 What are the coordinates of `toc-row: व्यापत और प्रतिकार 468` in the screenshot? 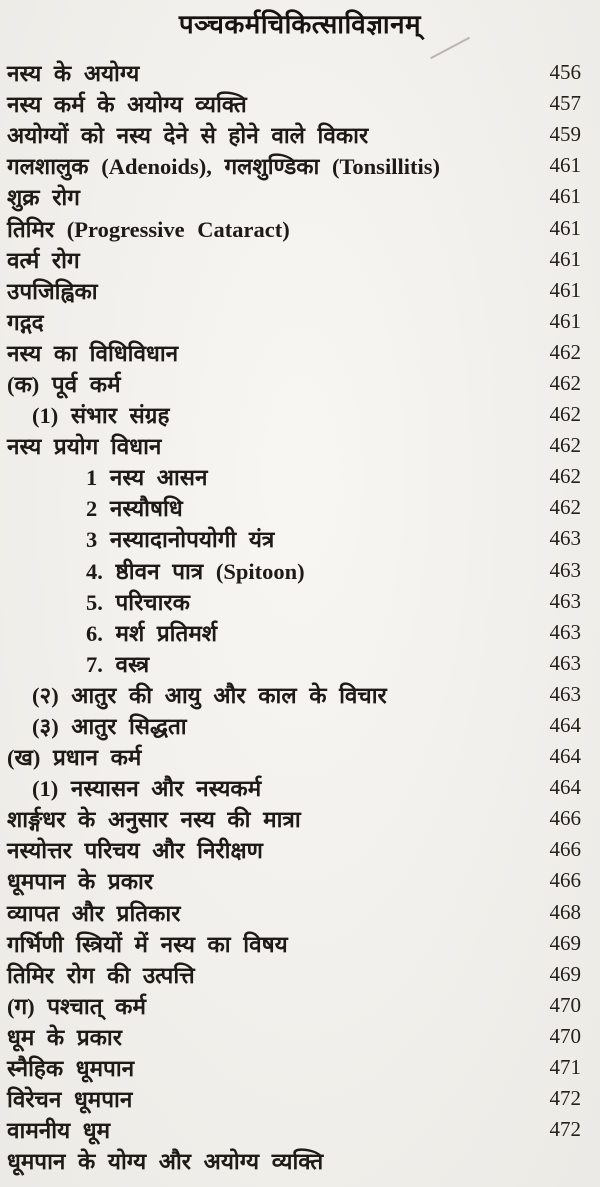 It's located at (300, 912).